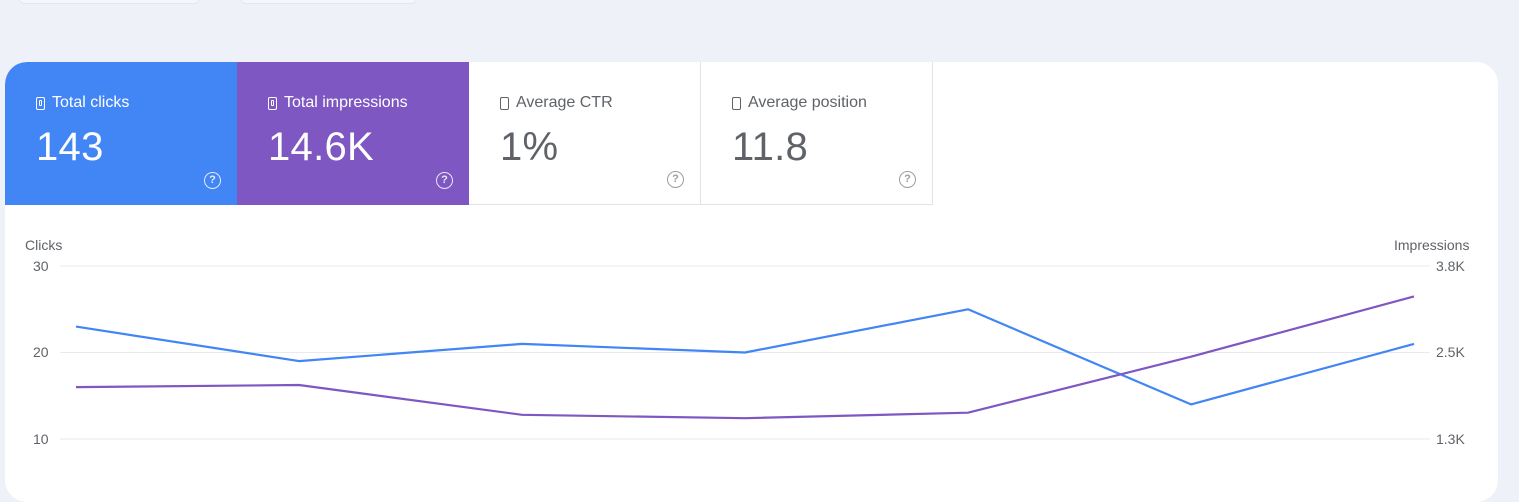 The width and height of the screenshot is (1519, 502). What do you see at coordinates (121, 133) in the screenshot?
I see `metric-total-clicks: Total clicks 143 ?` at bounding box center [121, 133].